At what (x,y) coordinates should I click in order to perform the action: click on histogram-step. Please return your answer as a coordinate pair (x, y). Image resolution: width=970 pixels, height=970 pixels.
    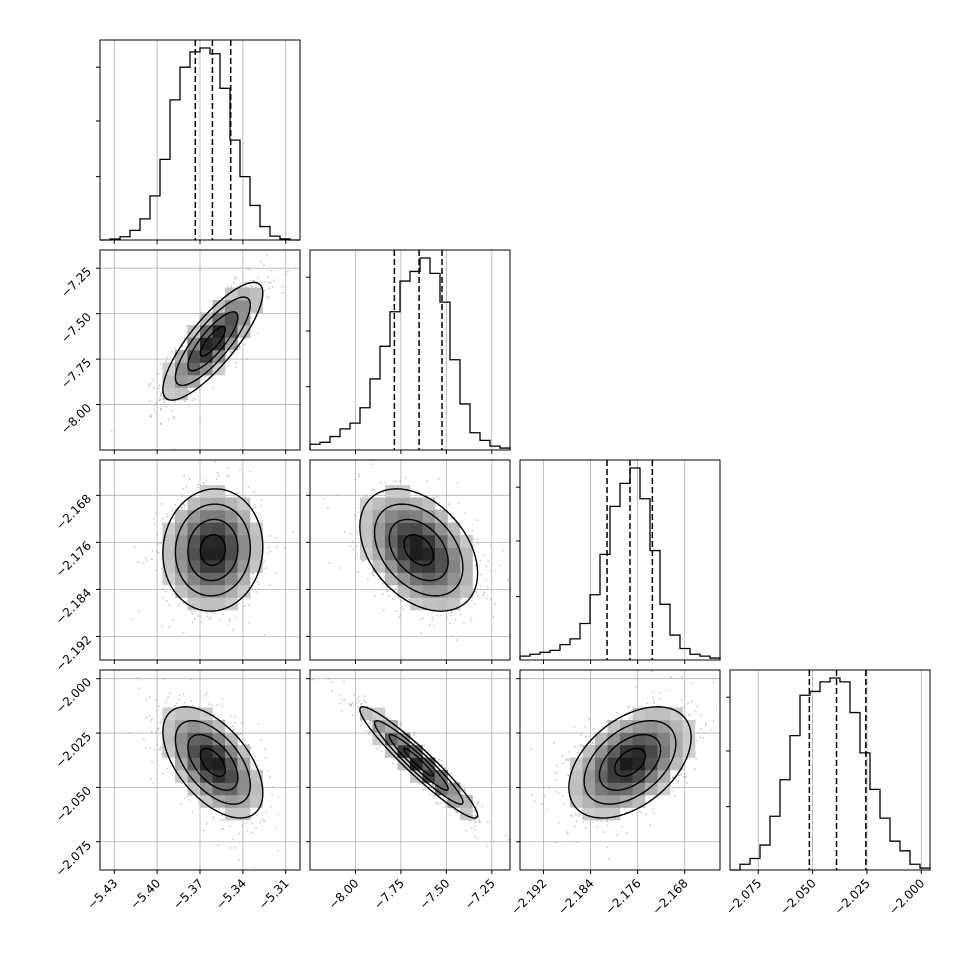
    Looking at the image, I should click on (620, 563).